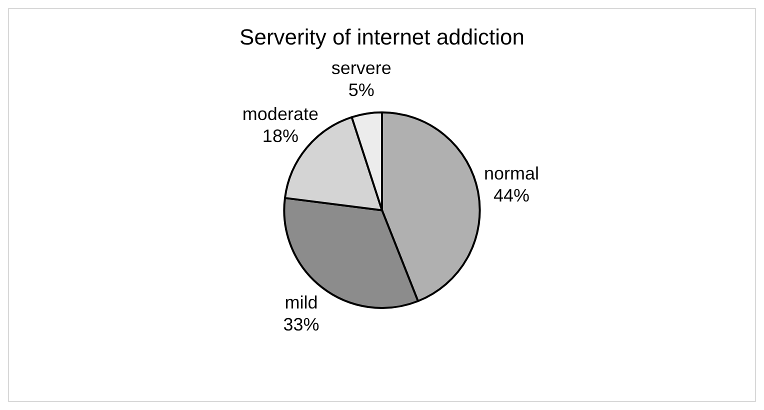 This screenshot has width=764, height=410. Describe the element at coordinates (280, 136) in the screenshot. I see `data-label: 18%` at that location.